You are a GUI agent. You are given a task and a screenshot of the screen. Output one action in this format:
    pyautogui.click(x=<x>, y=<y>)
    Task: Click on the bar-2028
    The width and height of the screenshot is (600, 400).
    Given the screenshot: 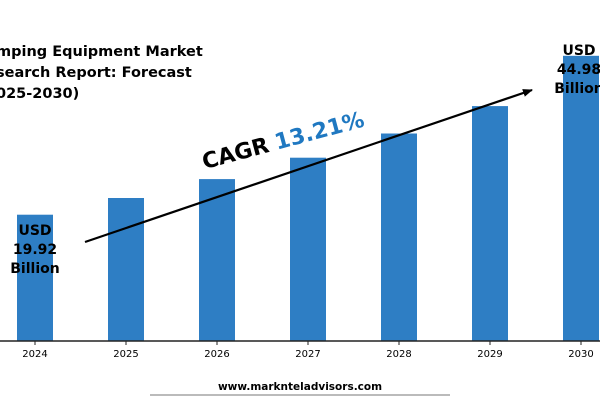 What is the action you would take?
    pyautogui.click(x=399, y=237)
    